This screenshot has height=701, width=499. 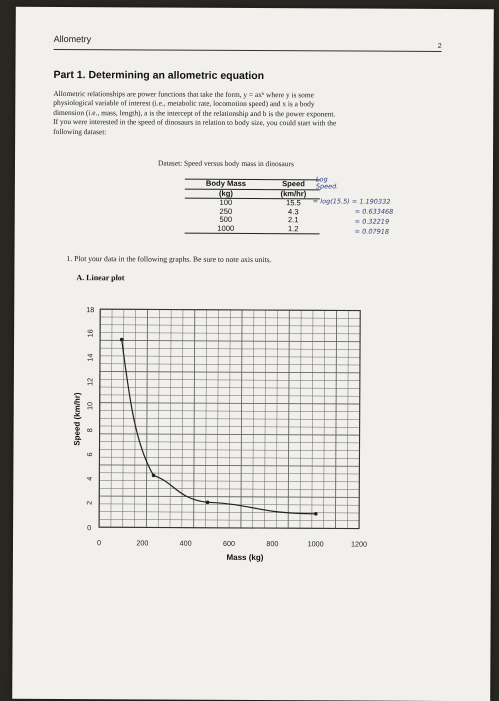 What do you see at coordinates (272, 543) in the screenshot?
I see `x-tick-label: 800` at bounding box center [272, 543].